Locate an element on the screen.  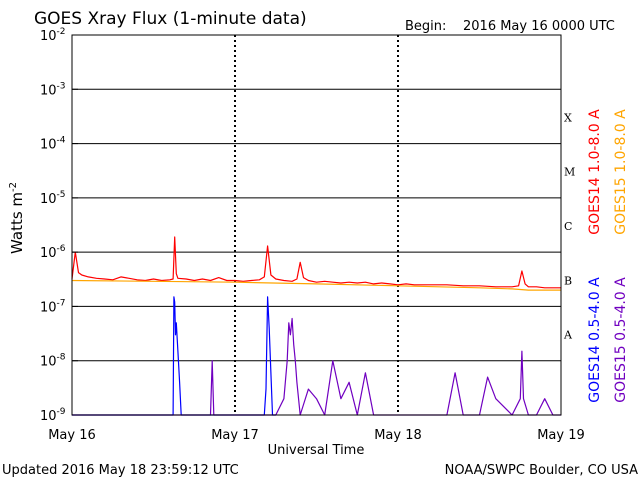
y-tick-exp-2: -7 is located at coordinates (61, 303).